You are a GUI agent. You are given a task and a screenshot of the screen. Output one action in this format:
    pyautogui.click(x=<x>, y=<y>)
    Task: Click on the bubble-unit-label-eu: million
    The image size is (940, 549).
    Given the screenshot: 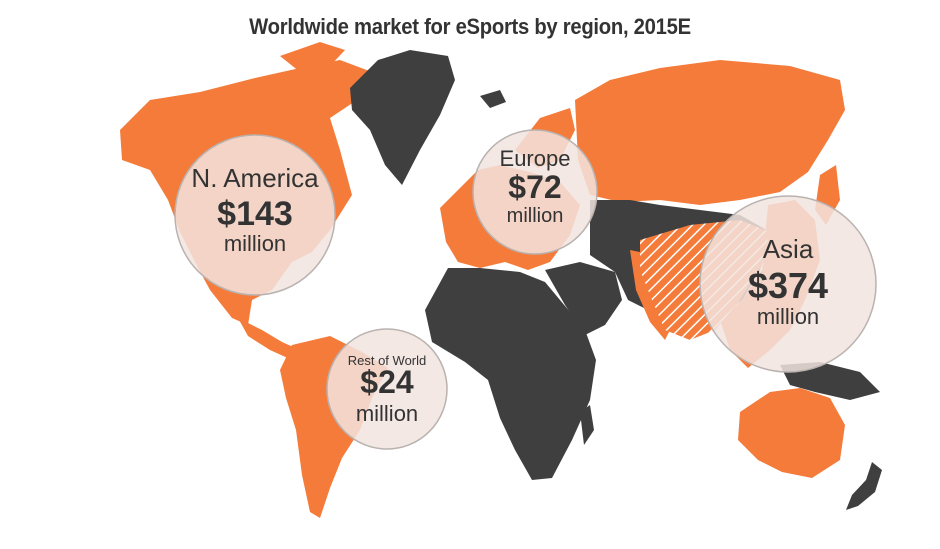 What is the action you would take?
    pyautogui.click(x=535, y=216)
    